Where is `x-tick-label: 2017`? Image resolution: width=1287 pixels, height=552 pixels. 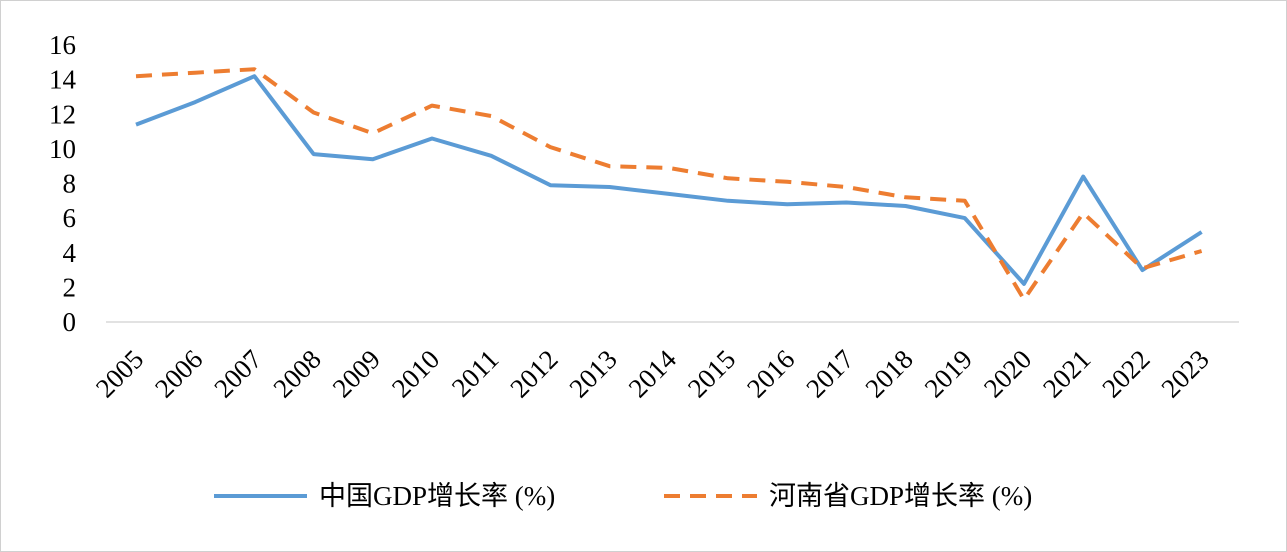
x-tick-label: 2017 is located at coordinates (829, 373).